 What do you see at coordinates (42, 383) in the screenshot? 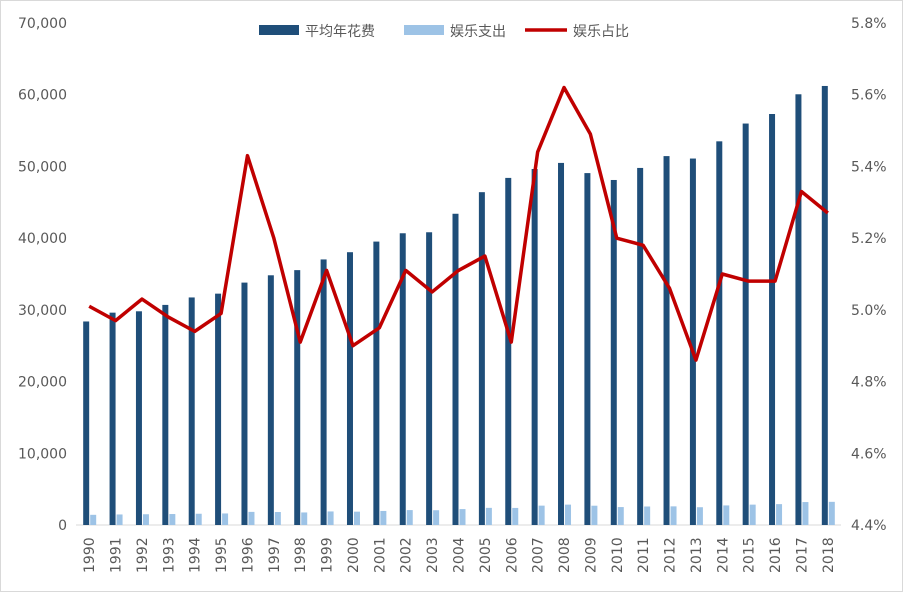
I see `y-left-tick: 20,000` at bounding box center [42, 383].